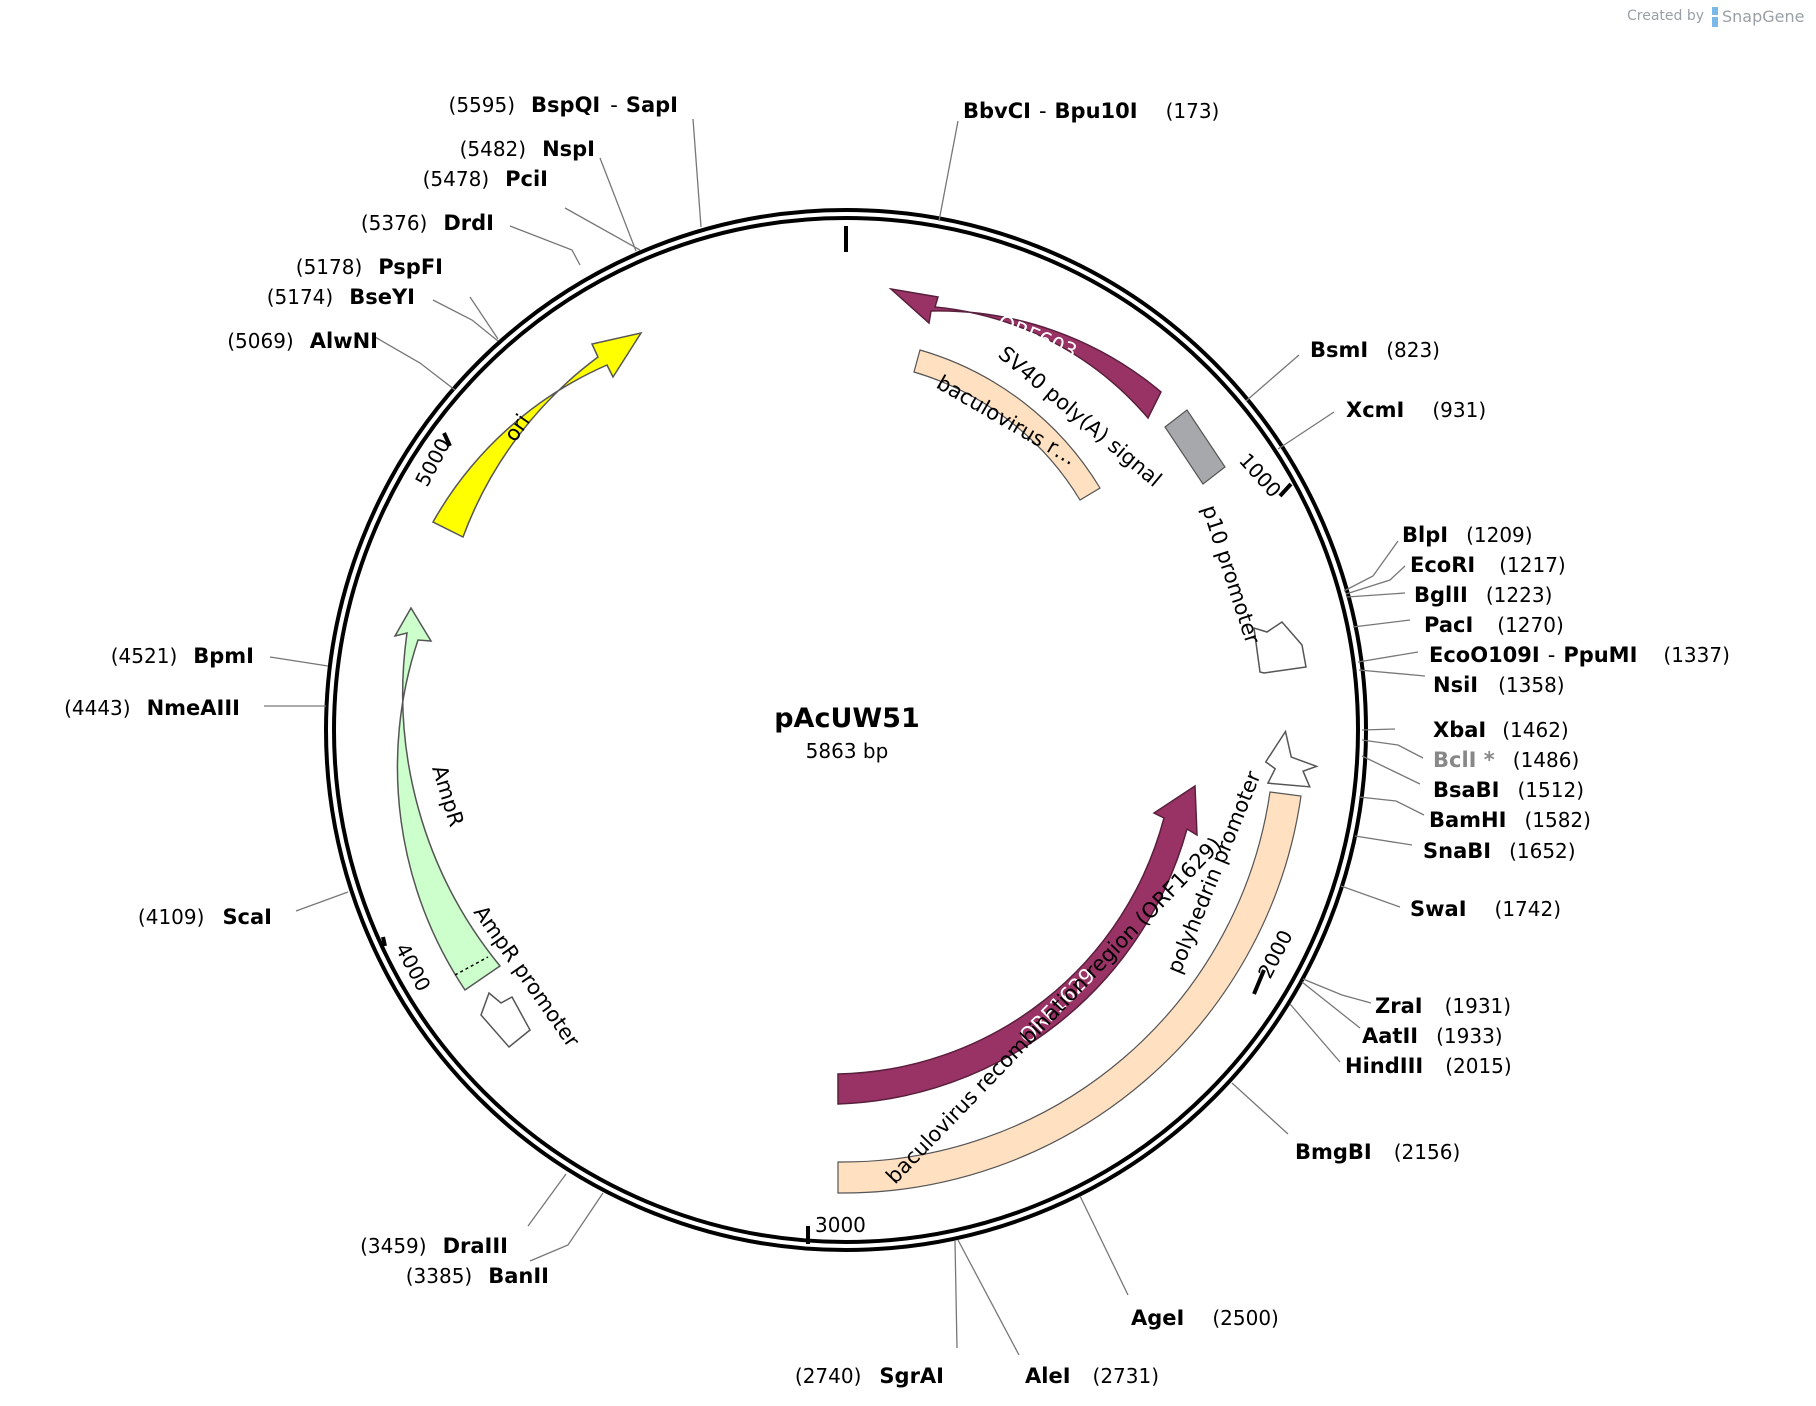  What do you see at coordinates (1259, 982) in the screenshot?
I see `tick-2000` at bounding box center [1259, 982].